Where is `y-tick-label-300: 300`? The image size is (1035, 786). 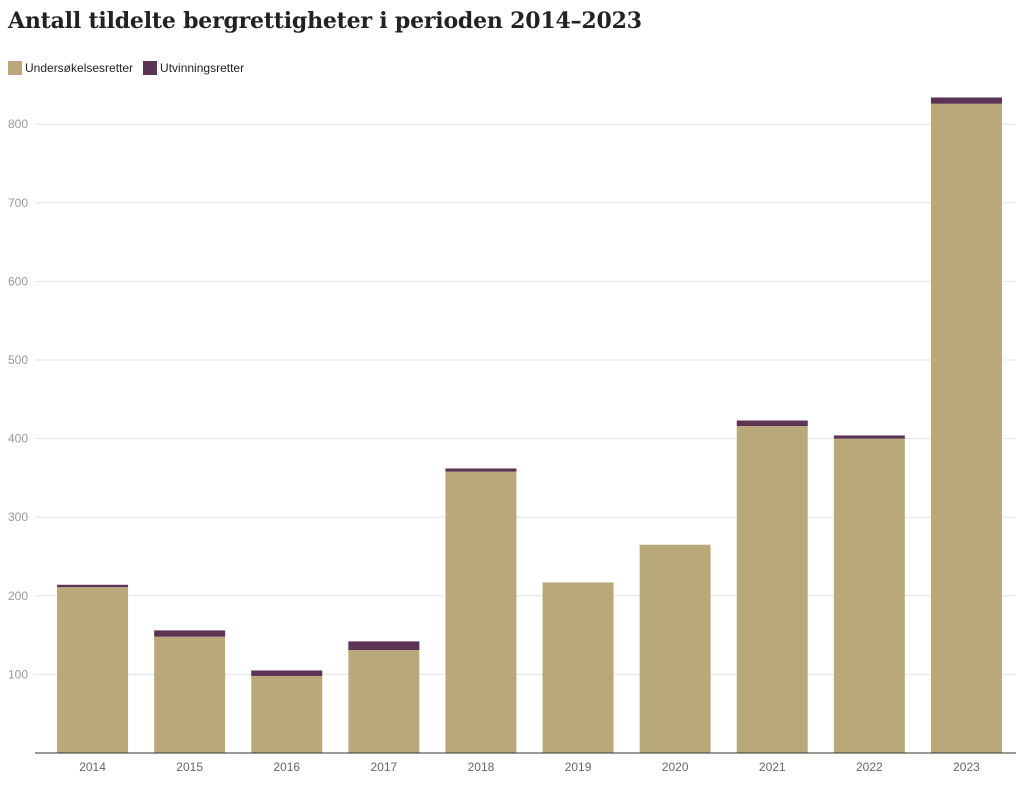 y-tick-label-300: 300 is located at coordinates (18, 517).